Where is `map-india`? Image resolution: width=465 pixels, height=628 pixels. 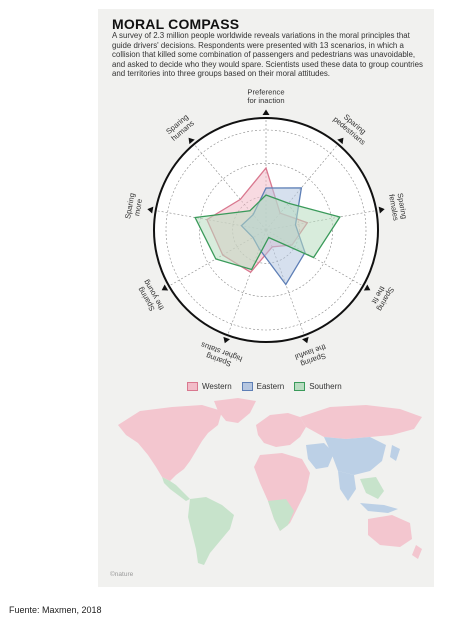
map-india is located at coordinates (347, 486).